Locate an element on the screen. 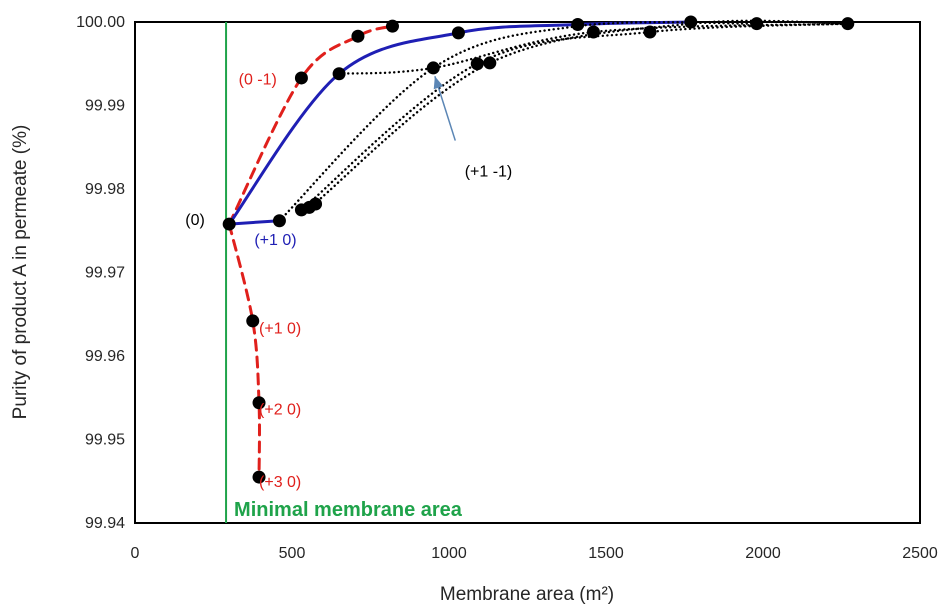 The width and height of the screenshot is (945, 608). y-tick-label: 99.95 is located at coordinates (105, 440).